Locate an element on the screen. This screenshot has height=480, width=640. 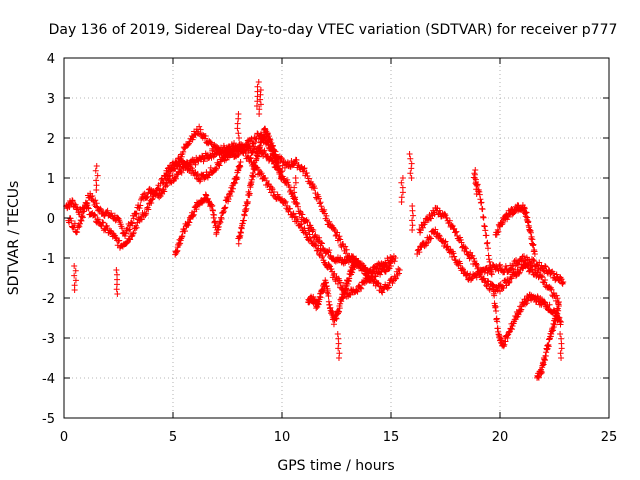
x-axis-label: GPS time / hours is located at coordinates (335, 466).